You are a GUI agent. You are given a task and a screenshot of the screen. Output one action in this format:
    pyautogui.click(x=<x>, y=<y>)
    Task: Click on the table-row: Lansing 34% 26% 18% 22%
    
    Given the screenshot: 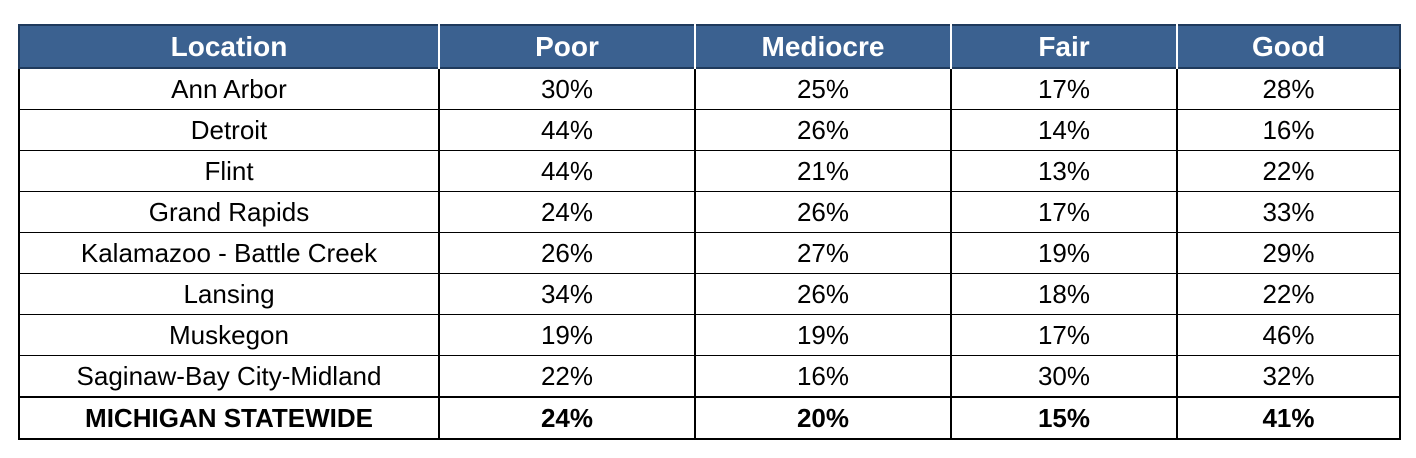 What is the action you would take?
    pyautogui.click(x=709, y=294)
    